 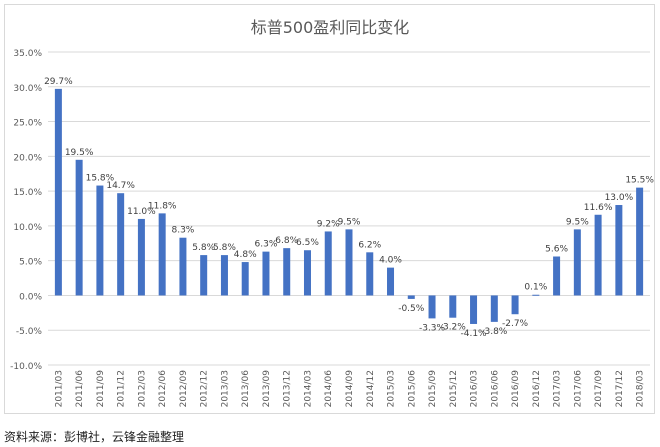 I want to click on x-tick-label: 2015/12, so click(x=454, y=388).